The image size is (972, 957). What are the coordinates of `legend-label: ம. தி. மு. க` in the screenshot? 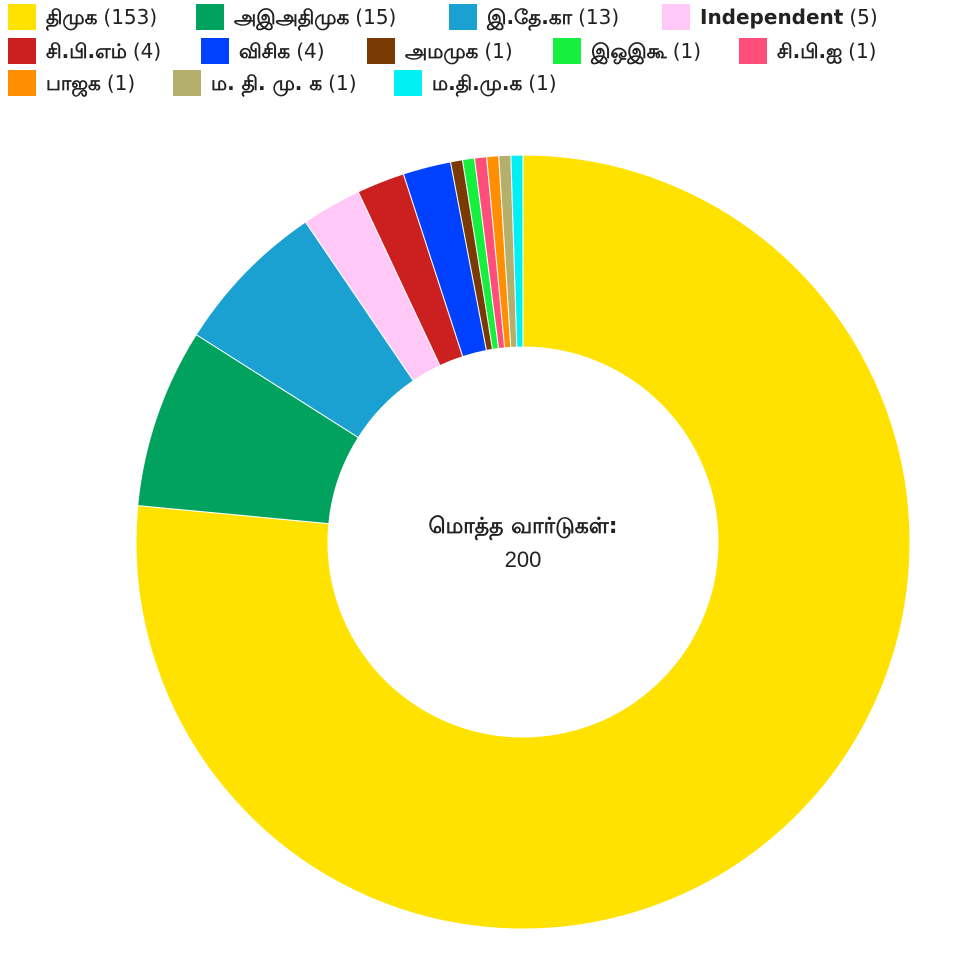 It's located at (267, 83).